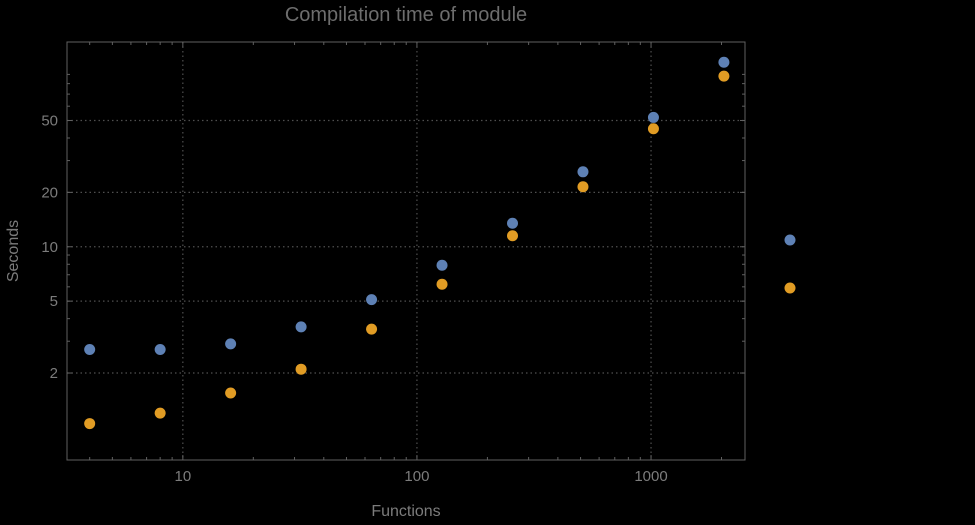 The height and width of the screenshot is (525, 975). What do you see at coordinates (49, 247) in the screenshot?
I see `y-tick-label: 10` at bounding box center [49, 247].